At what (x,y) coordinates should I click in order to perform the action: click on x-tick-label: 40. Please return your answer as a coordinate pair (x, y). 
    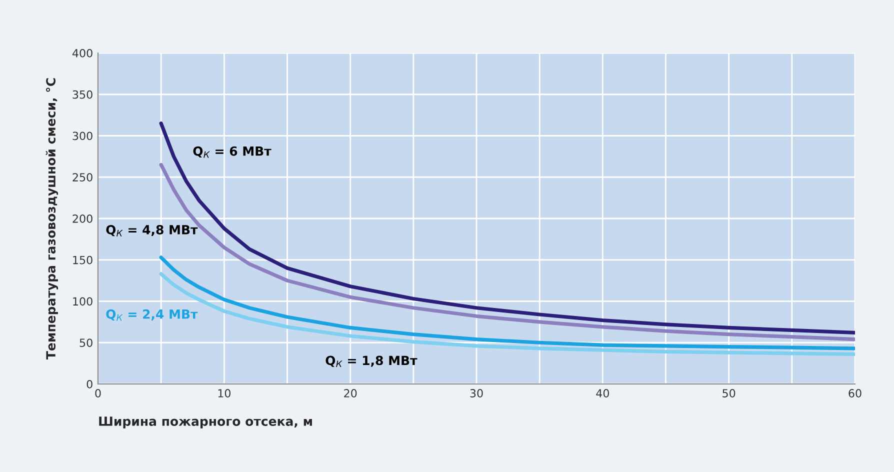
    Looking at the image, I should click on (602, 393).